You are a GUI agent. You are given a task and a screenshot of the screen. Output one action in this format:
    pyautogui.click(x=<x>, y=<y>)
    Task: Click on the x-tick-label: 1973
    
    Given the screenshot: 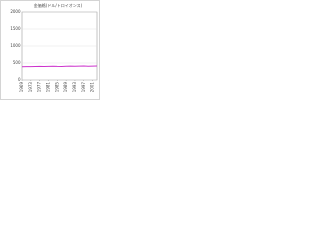 What is the action you would take?
    pyautogui.click(x=30, y=87)
    